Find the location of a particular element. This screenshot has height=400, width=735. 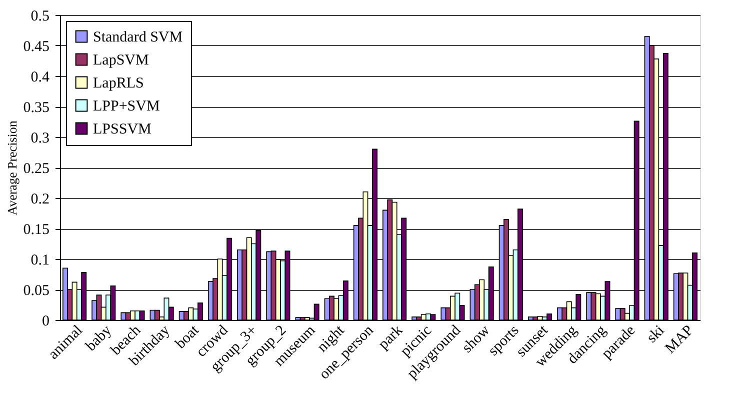

y-tick-label: 0.4 is located at coordinates (40, 78).